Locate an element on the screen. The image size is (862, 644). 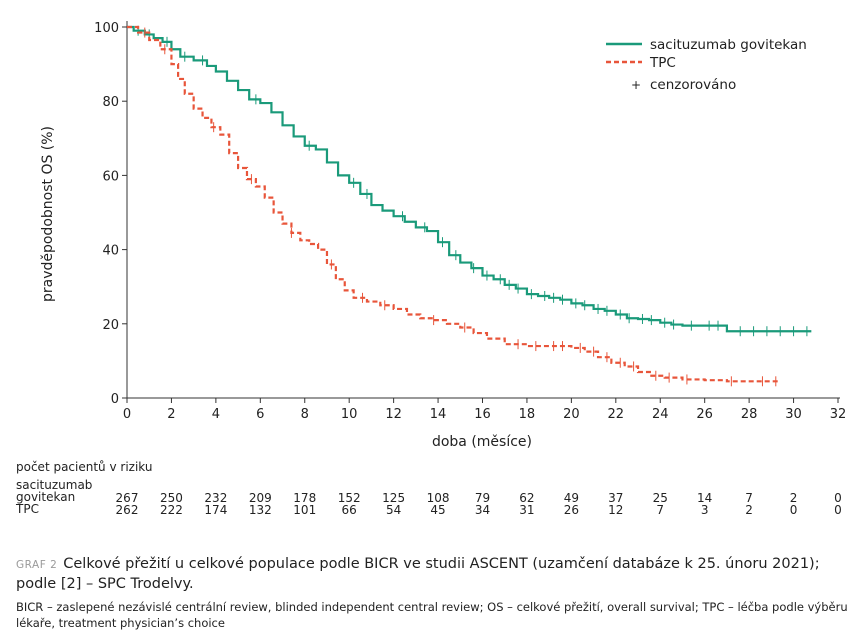
risk-table-title: počet pacientů v riziku is located at coordinates (84, 467).